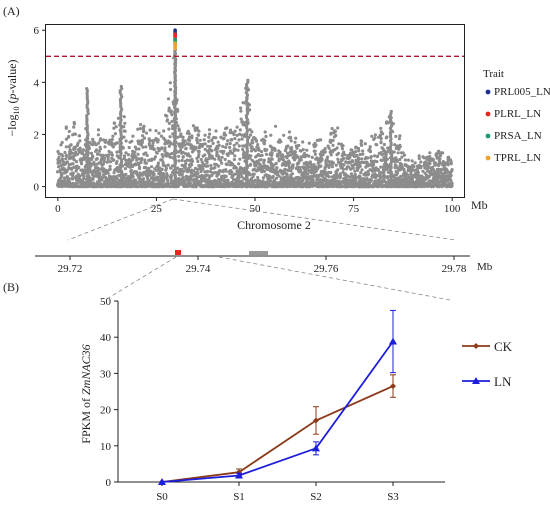 This screenshot has height=508, width=550. Describe the element at coordinates (11, 11) in the screenshot. I see `panel-a-label: (A)` at that location.